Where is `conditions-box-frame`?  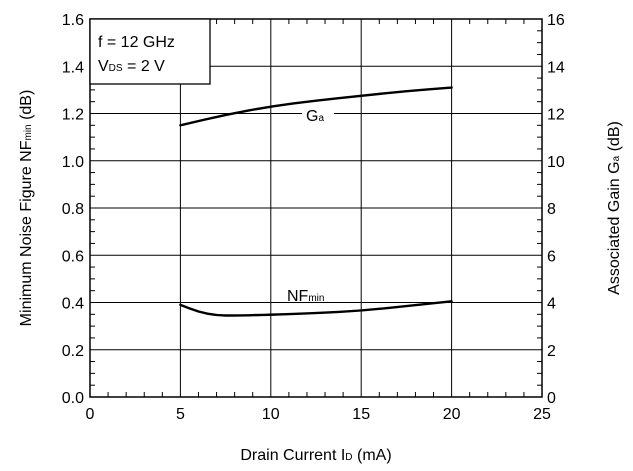 conditions-box-frame is located at coordinates (150, 51).